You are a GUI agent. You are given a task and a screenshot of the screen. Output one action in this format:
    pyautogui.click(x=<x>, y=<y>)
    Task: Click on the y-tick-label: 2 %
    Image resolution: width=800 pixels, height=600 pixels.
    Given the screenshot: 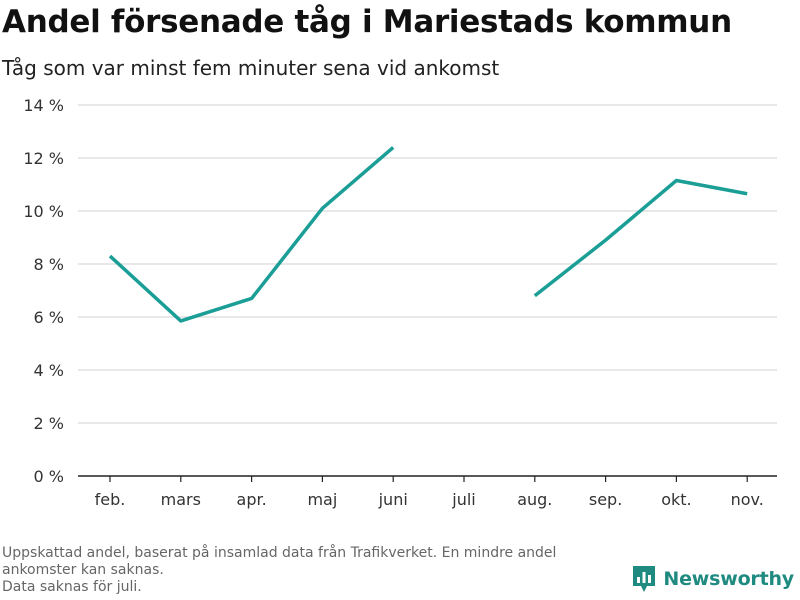 What is the action you would take?
    pyautogui.click(x=49, y=423)
    